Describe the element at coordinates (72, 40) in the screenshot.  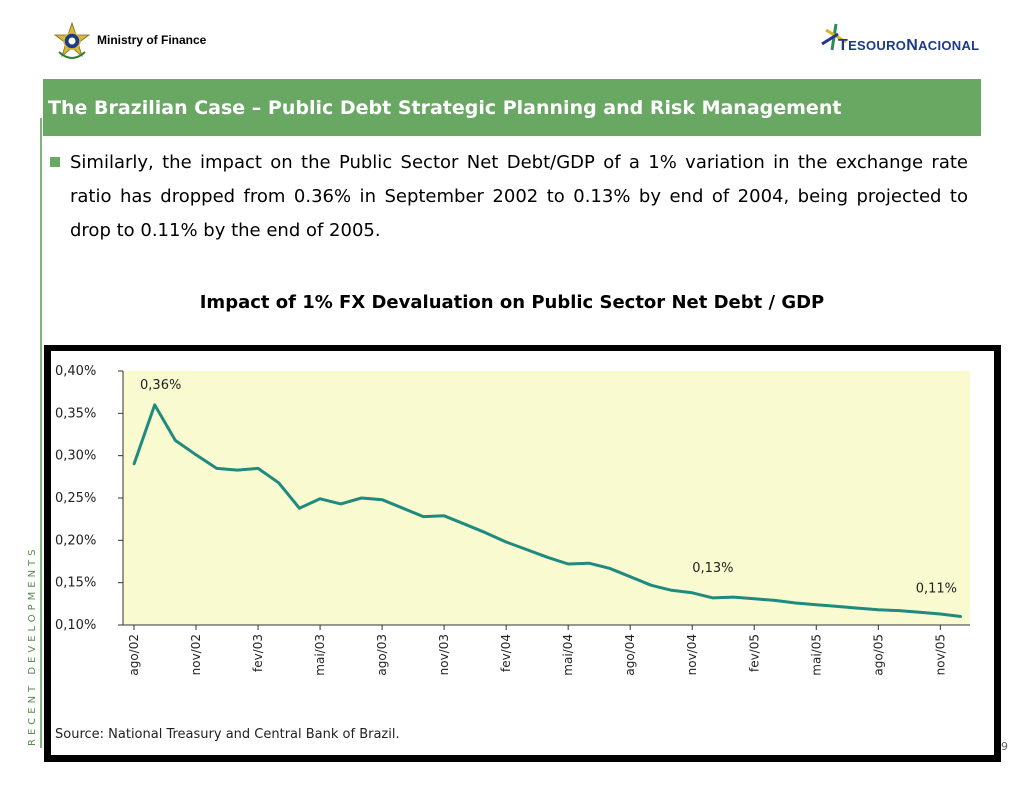
I see `brazil-coat-of-arms-icon` at that location.